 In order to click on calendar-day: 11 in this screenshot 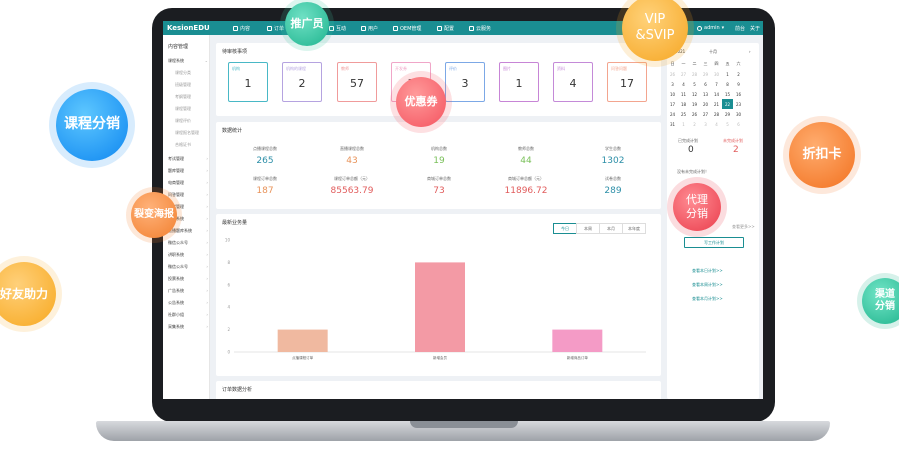, I will do `click(683, 94)`.